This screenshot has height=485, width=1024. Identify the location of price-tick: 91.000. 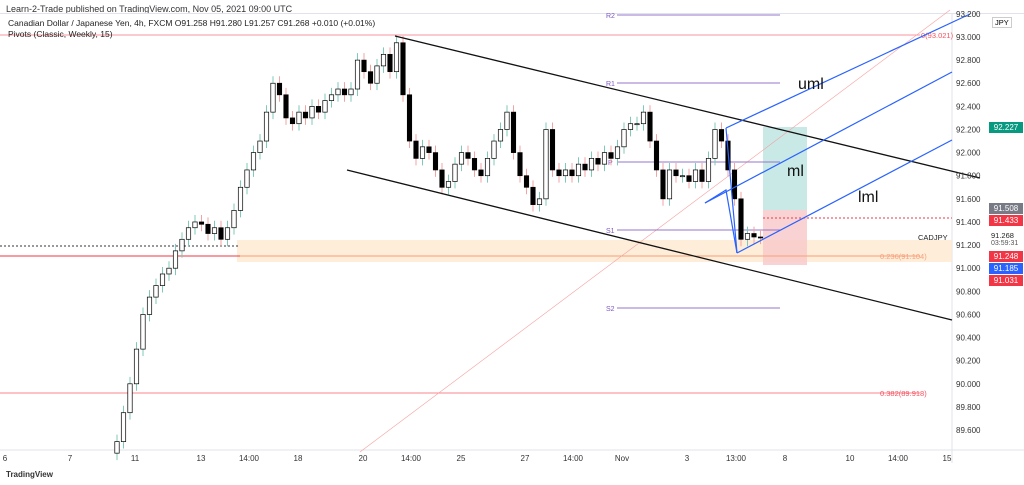
(968, 268).